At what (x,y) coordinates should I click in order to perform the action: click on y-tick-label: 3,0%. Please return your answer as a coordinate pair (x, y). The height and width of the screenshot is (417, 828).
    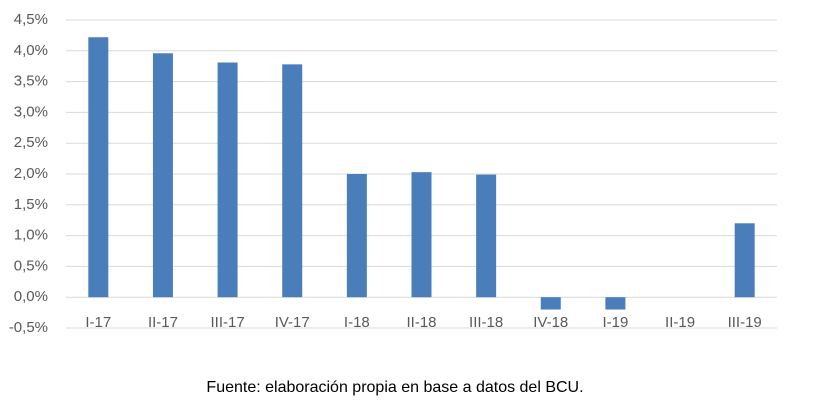
    Looking at the image, I should click on (31, 111).